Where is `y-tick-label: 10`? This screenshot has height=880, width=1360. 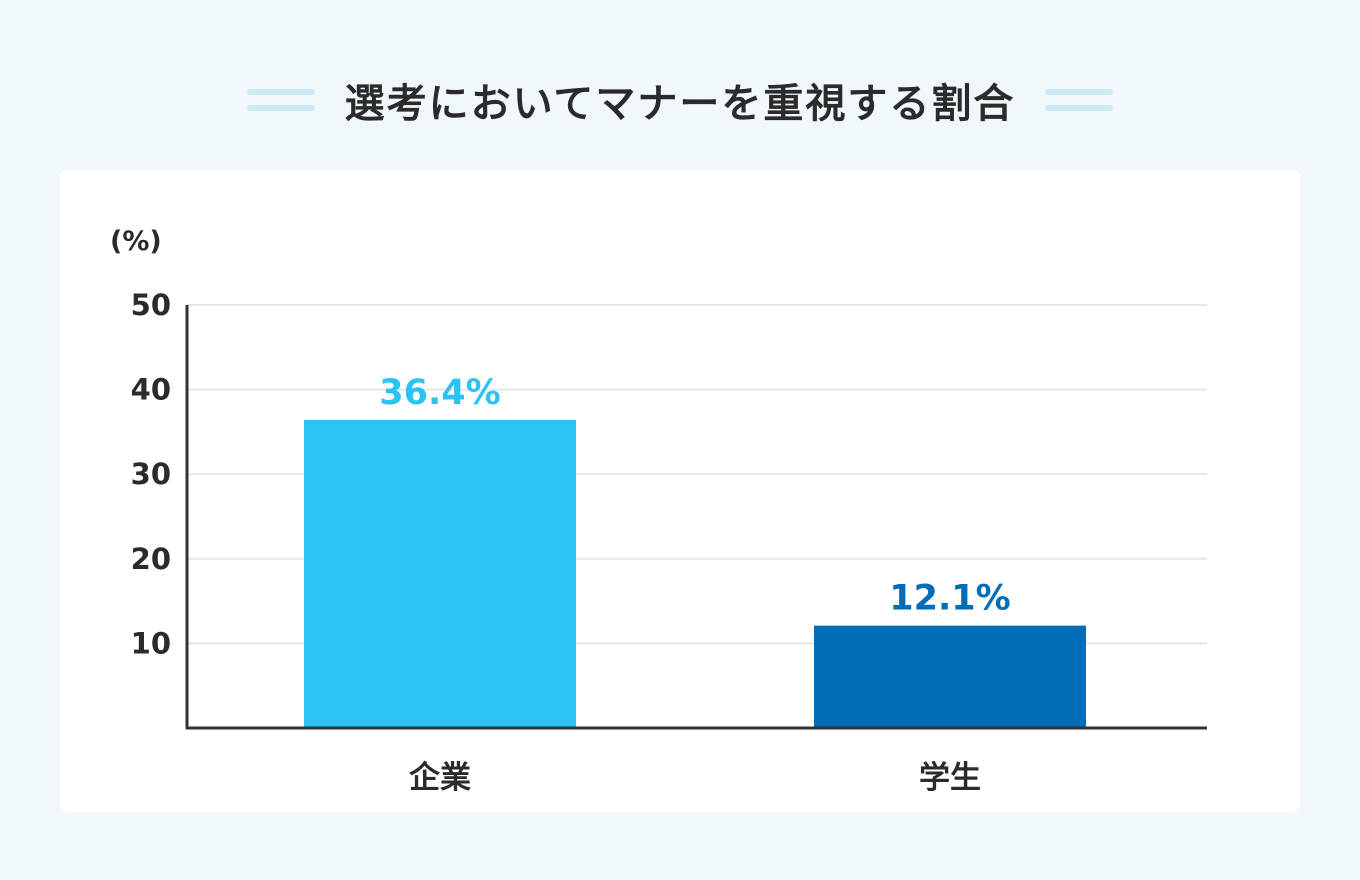 y-tick-label: 10 is located at coordinates (151, 643).